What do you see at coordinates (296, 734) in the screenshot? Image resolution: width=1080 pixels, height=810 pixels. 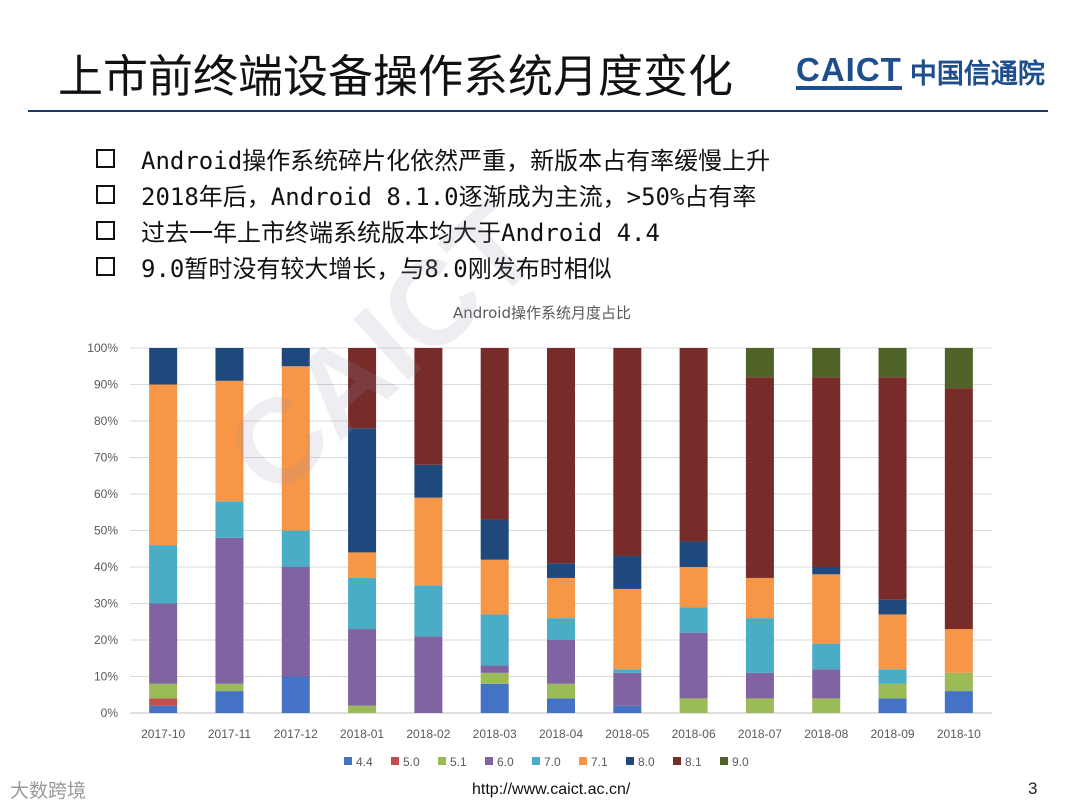 I see `x-tick-label: 2017-12` at bounding box center [296, 734].